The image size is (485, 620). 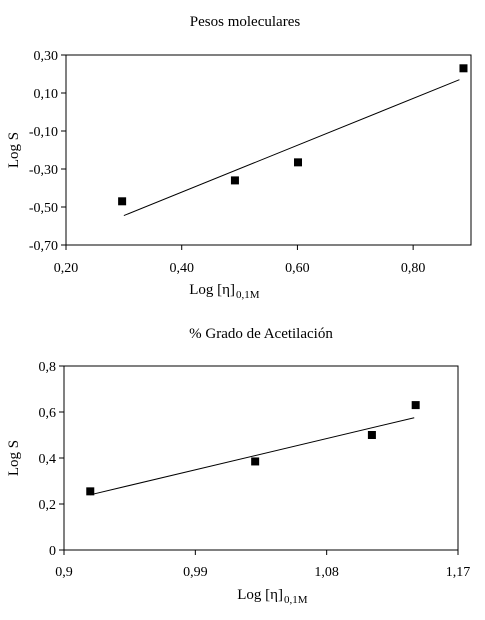 I want to click on x-tick-label: 0,99, so click(x=195, y=572).